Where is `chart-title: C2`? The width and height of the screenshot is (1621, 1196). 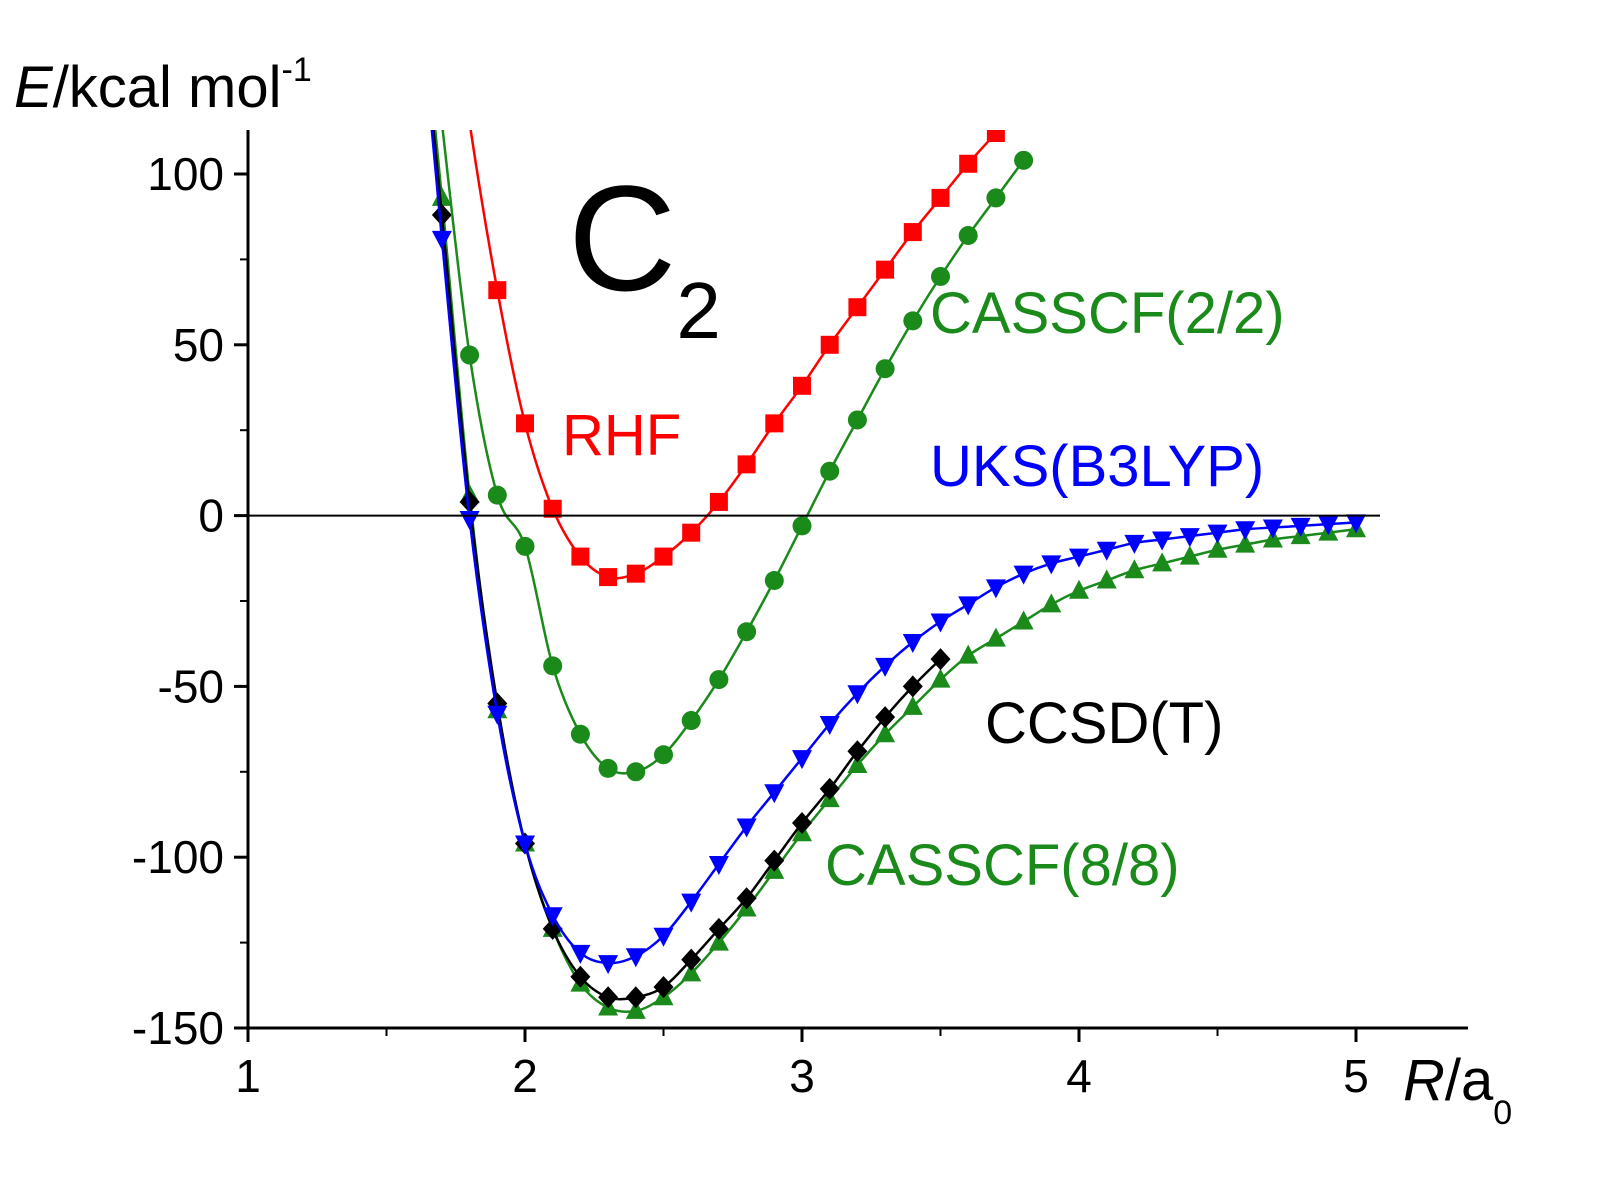 chart-title: C2 is located at coordinates (644, 254).